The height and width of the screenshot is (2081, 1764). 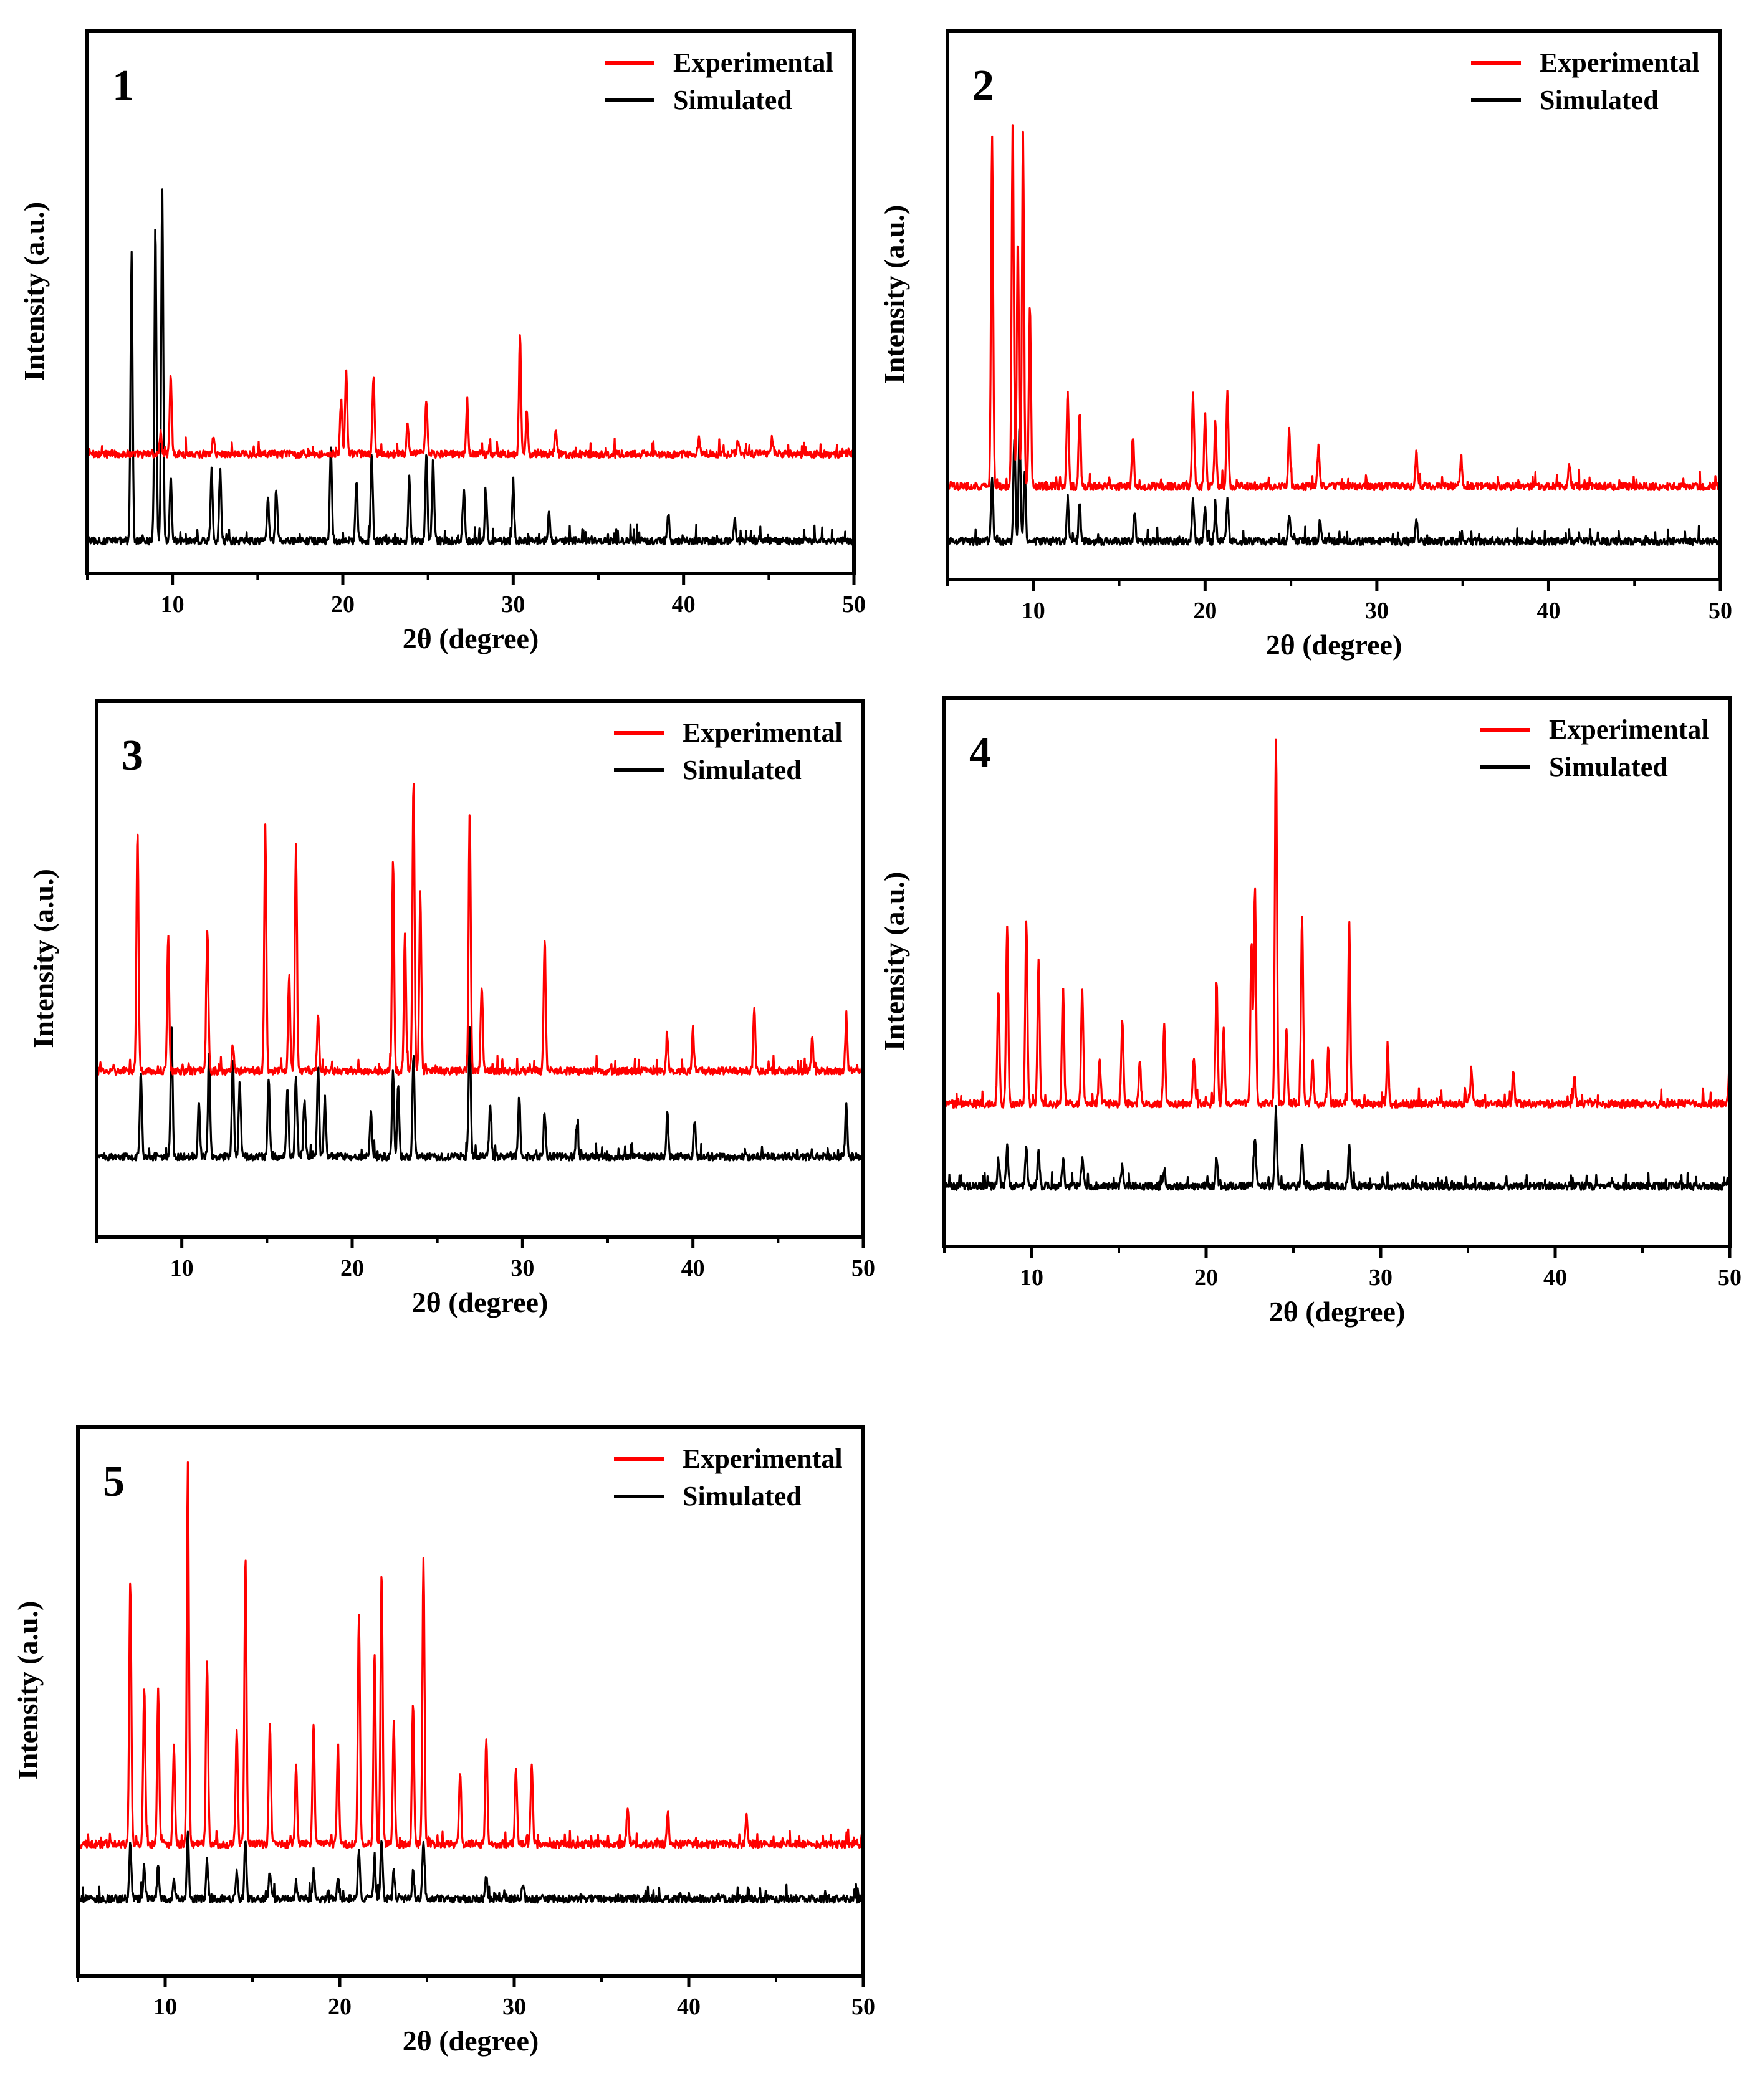 I want to click on panel-number: 1, so click(x=123, y=86).